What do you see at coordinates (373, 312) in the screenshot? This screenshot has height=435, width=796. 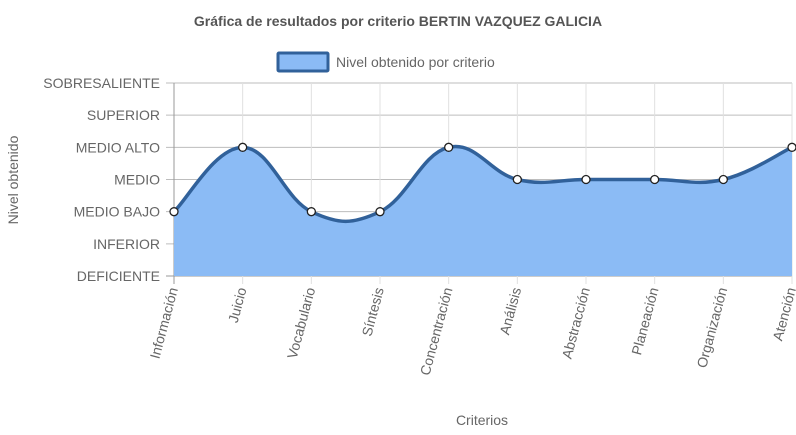 I see `x-tick-label: Síntesis` at bounding box center [373, 312].